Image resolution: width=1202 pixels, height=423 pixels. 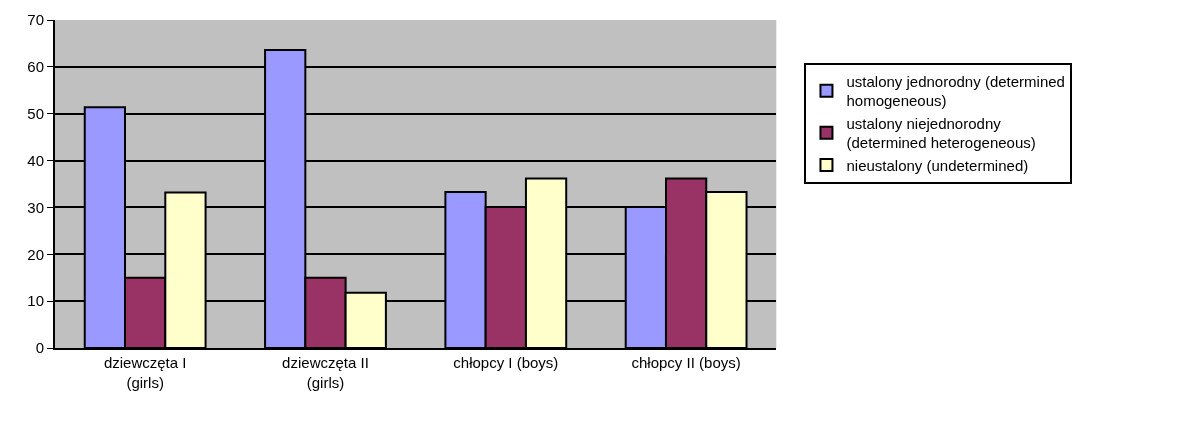 I want to click on y-tick-label: 60, so click(x=35, y=67).